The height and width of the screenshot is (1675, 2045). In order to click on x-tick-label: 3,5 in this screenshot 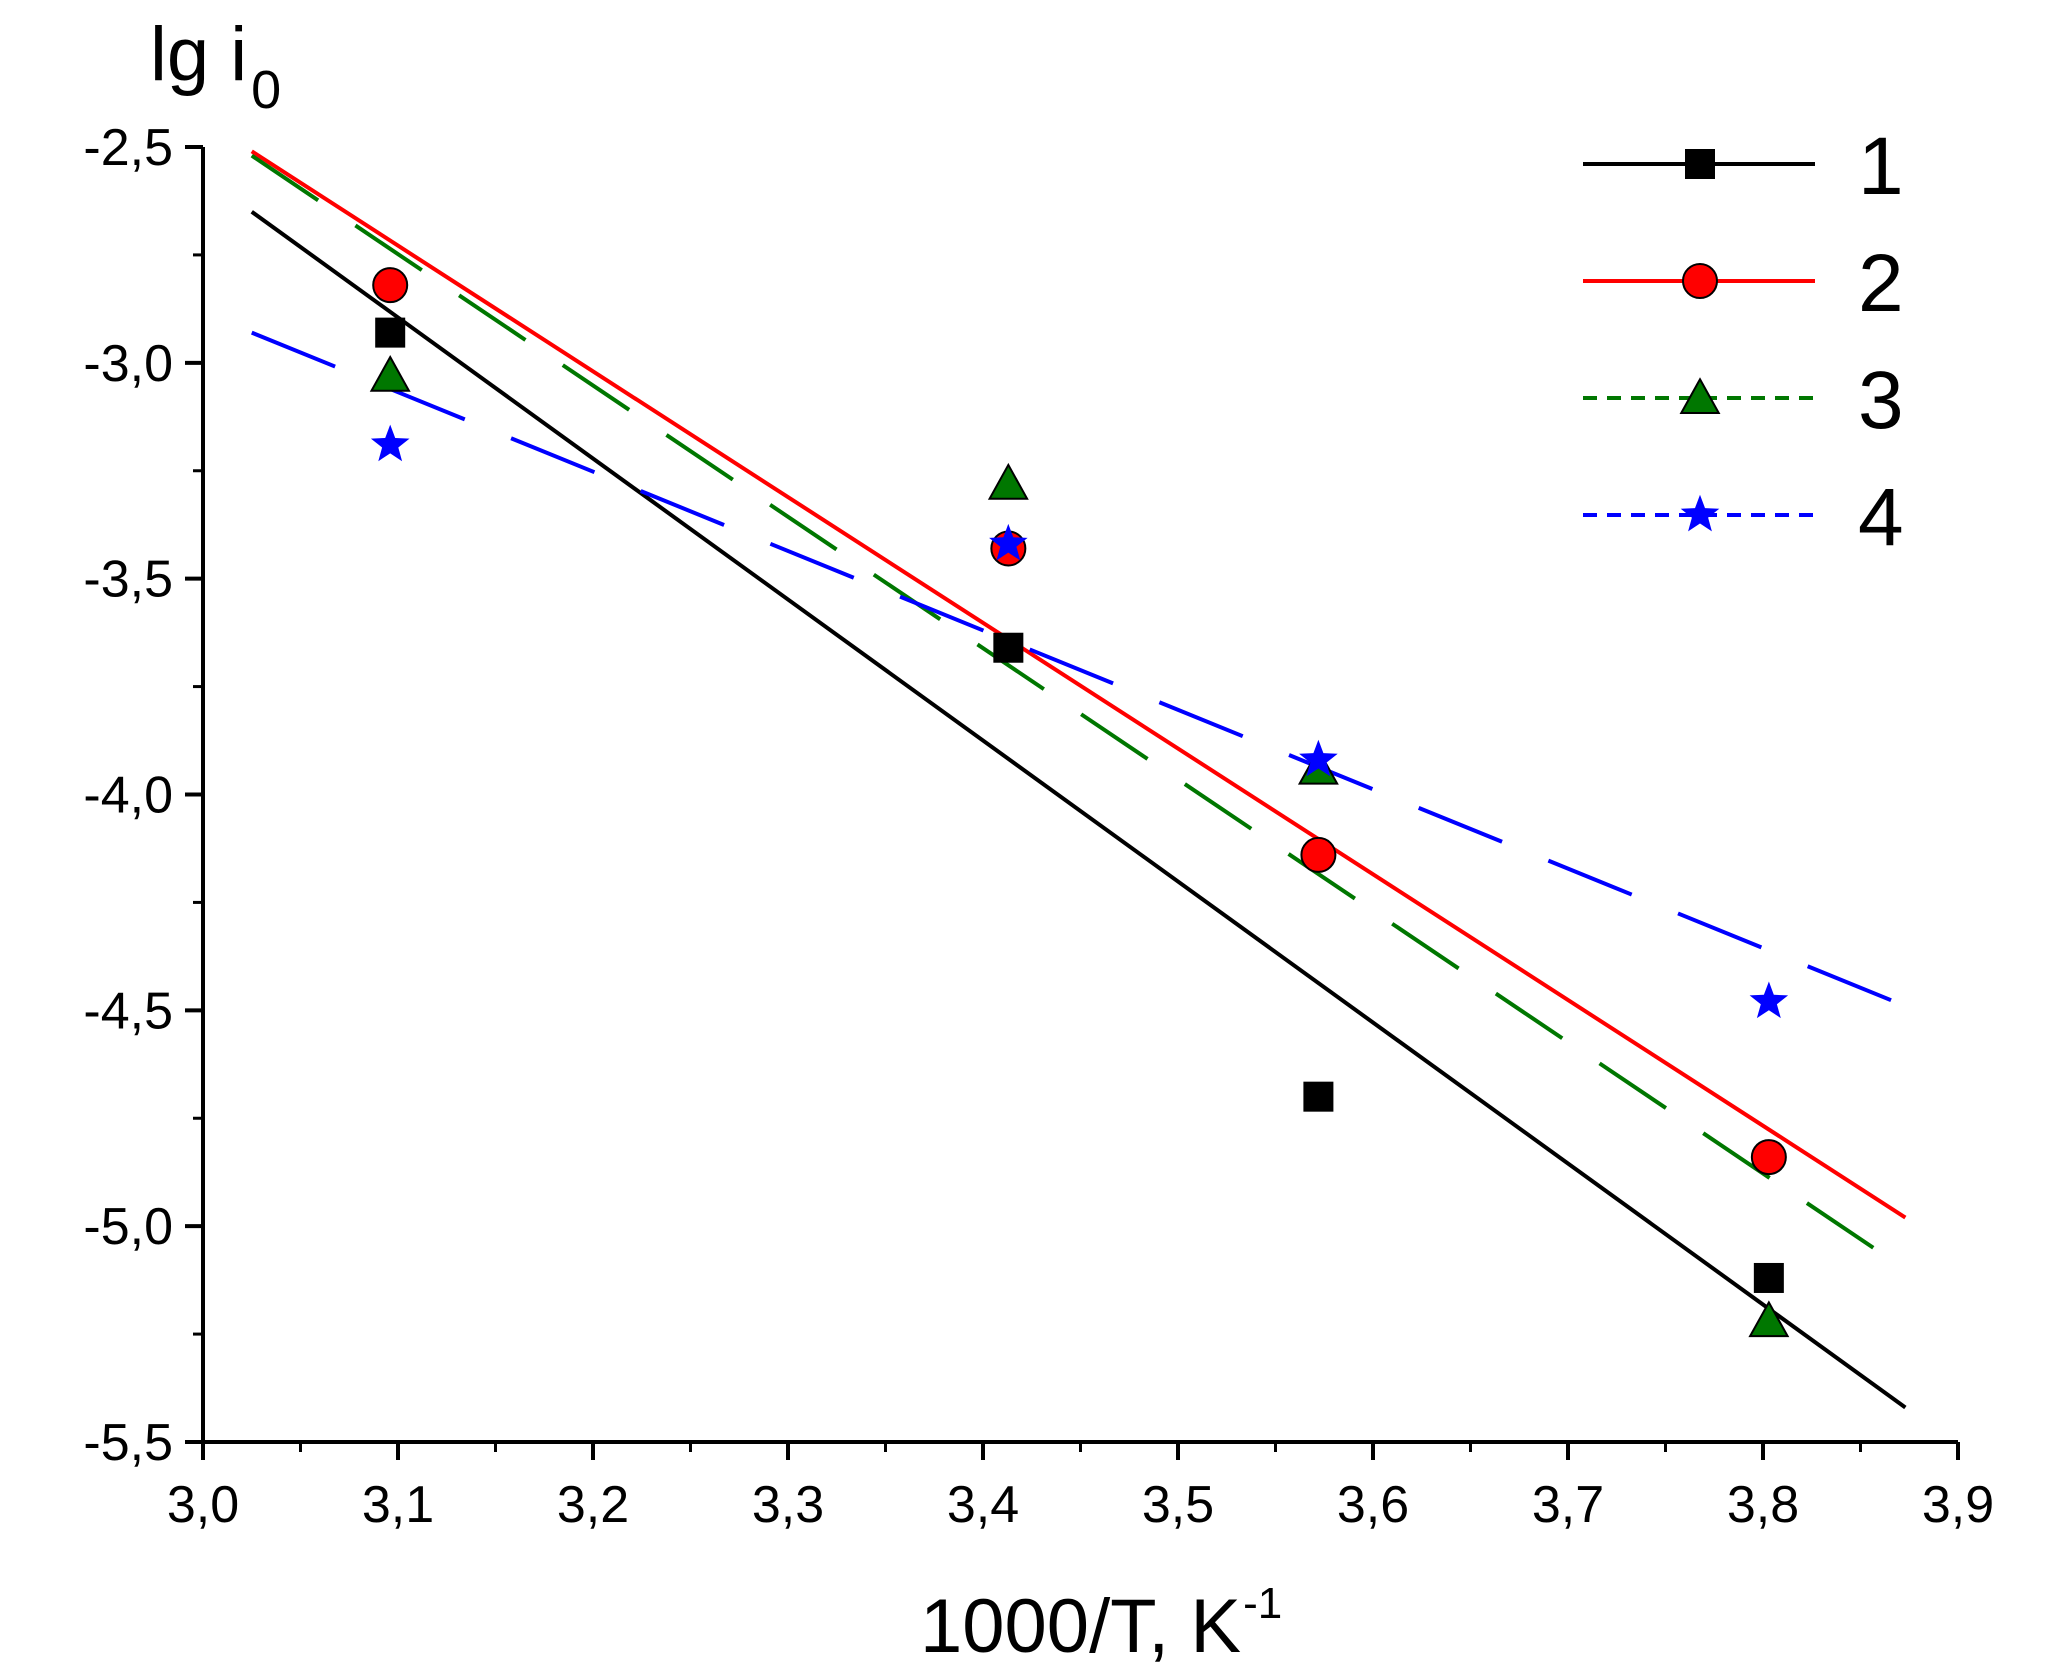, I will do `click(1178, 1505)`.